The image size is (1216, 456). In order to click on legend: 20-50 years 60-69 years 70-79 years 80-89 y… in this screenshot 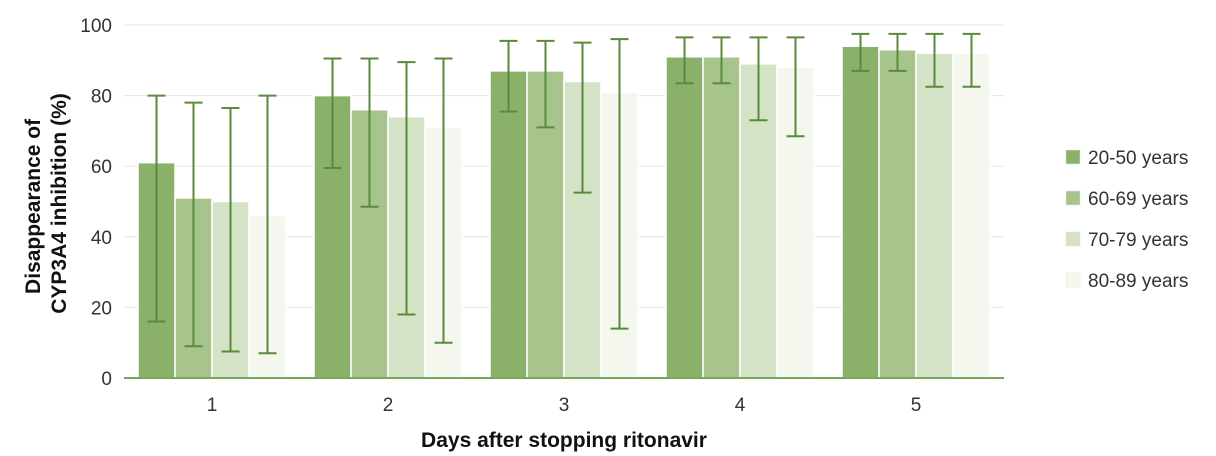, I will do `click(1126, 220)`.